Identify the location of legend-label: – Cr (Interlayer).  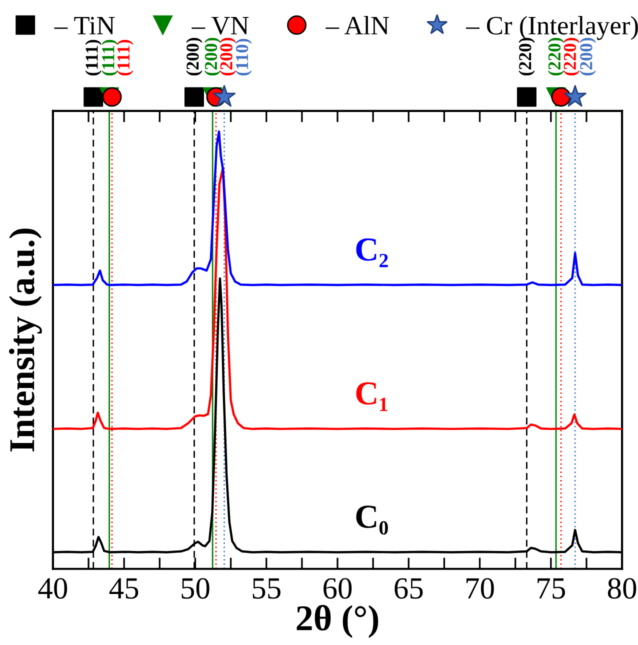
(552, 28).